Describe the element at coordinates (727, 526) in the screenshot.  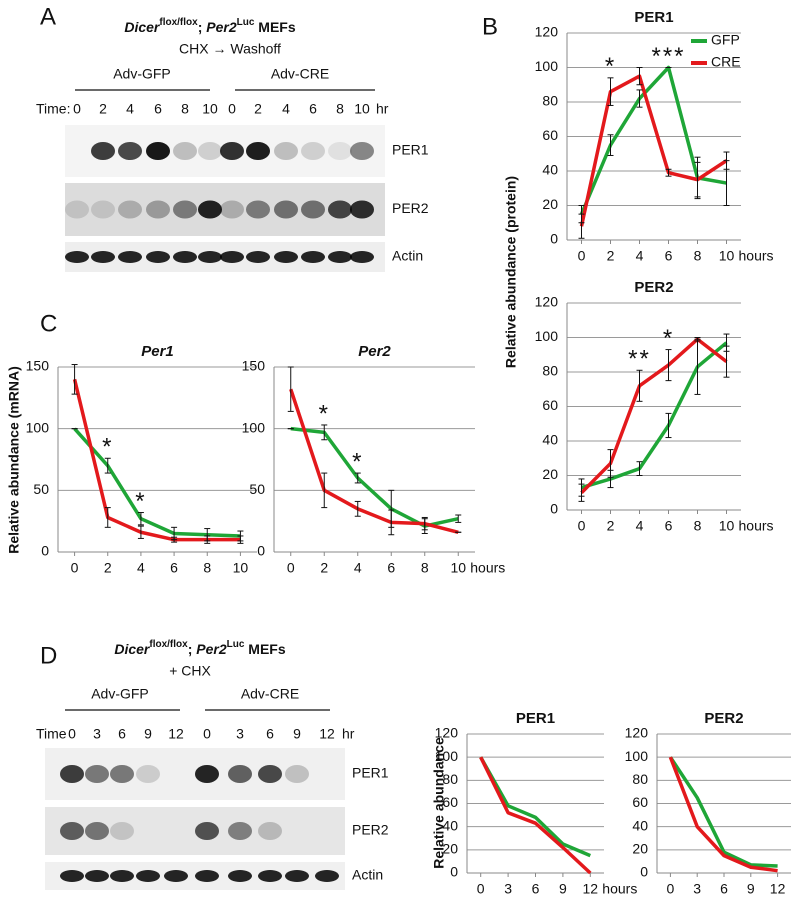
I see `x-tick-label: 10` at that location.